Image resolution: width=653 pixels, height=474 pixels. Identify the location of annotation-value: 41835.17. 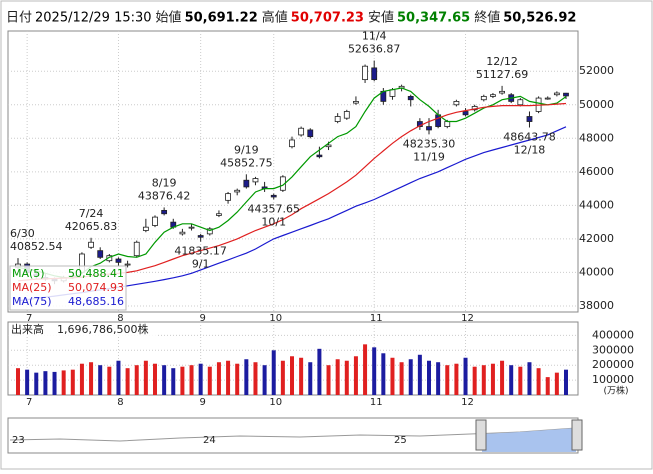
(200, 251).